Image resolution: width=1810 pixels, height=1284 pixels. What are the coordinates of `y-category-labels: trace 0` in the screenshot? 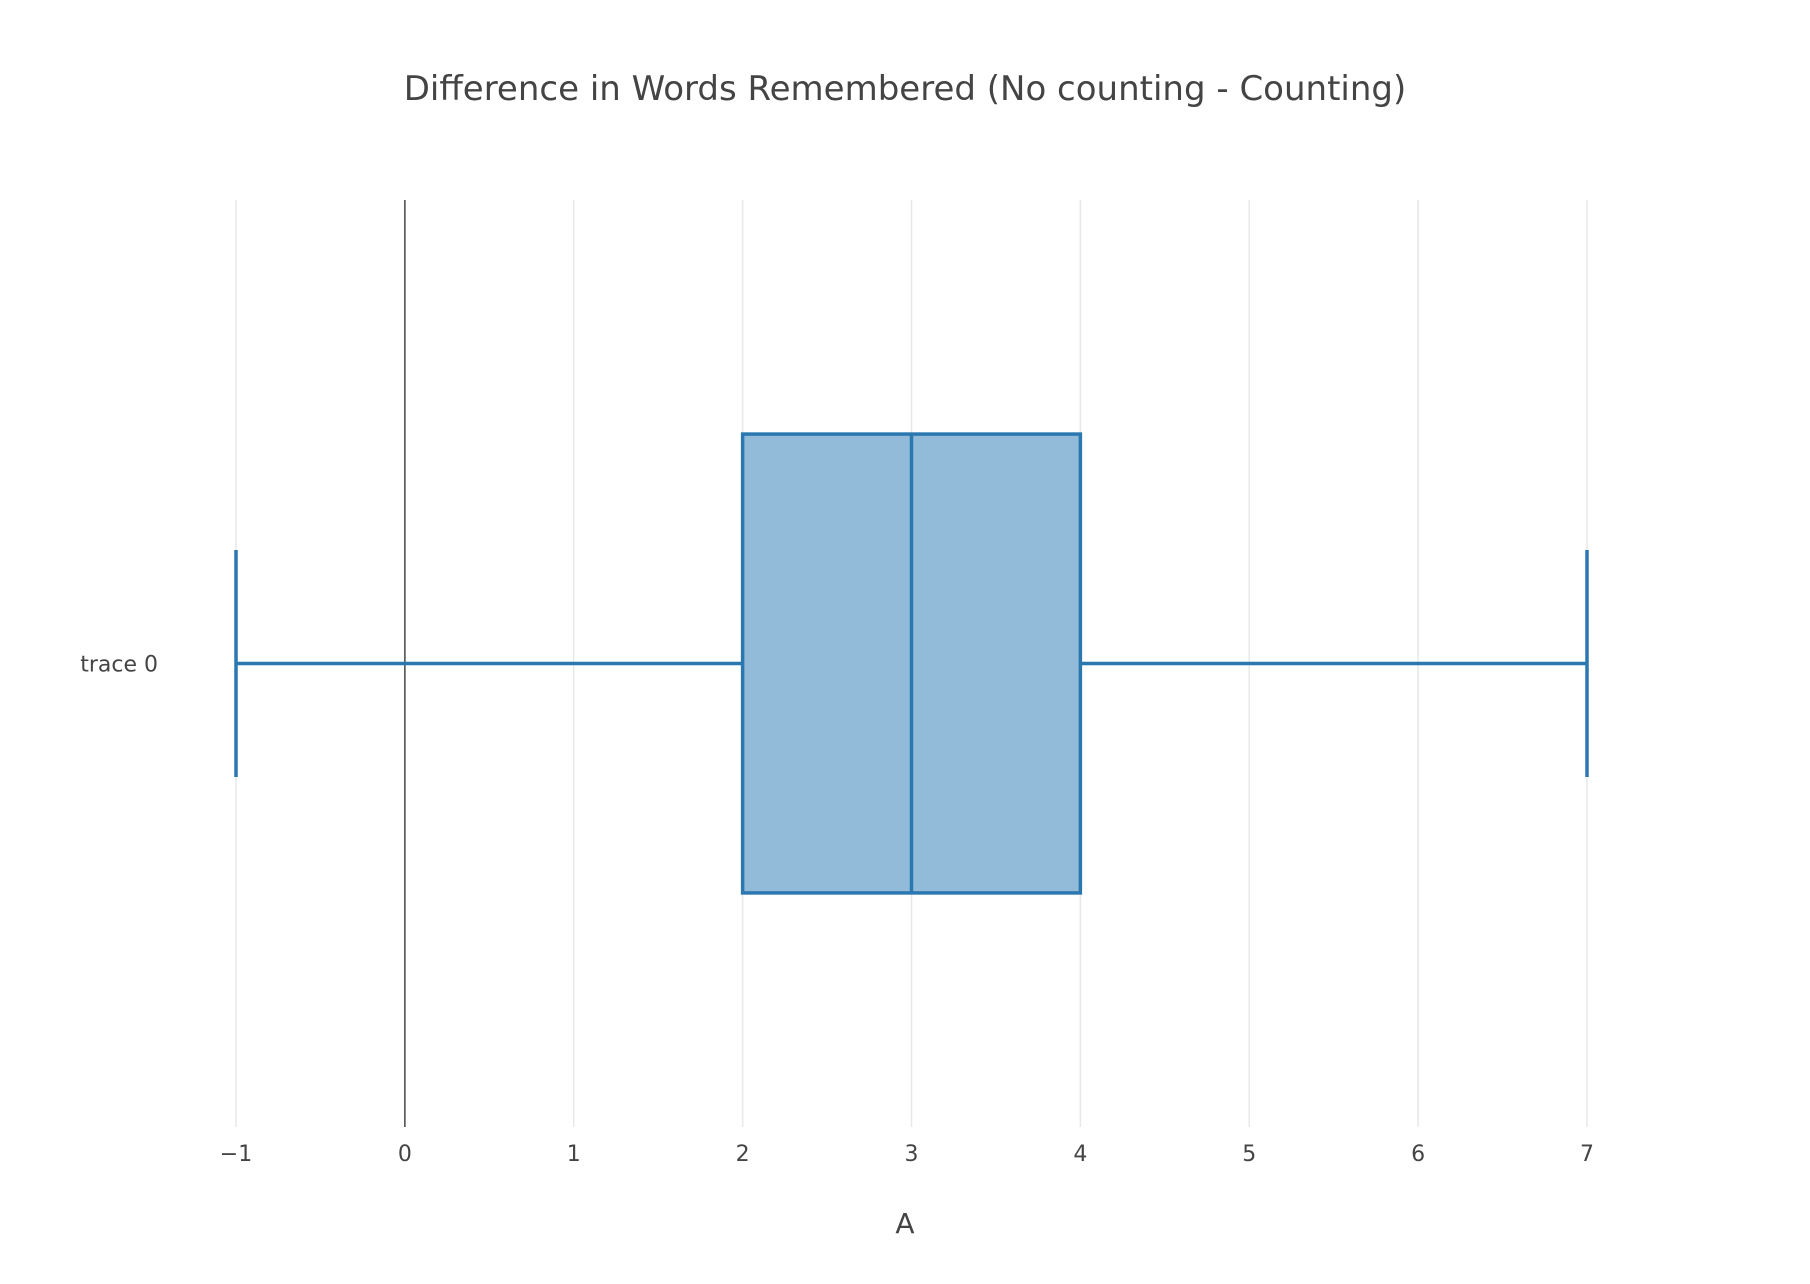 It's located at (119, 665).